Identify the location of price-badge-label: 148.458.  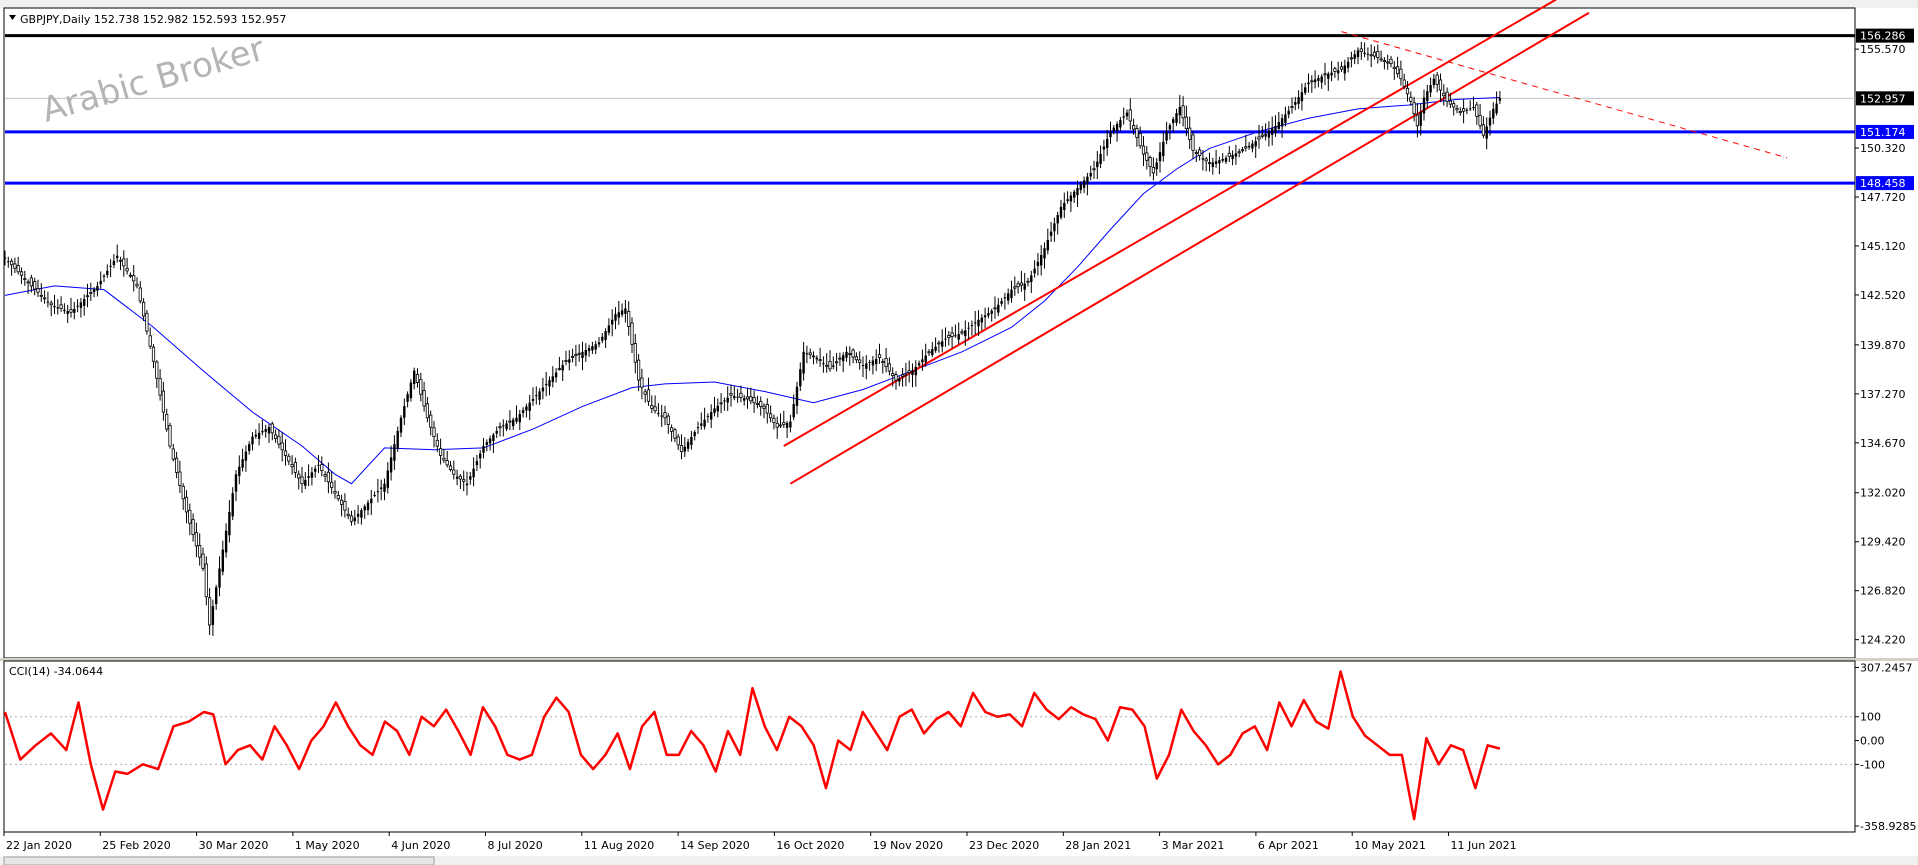
(1883, 183).